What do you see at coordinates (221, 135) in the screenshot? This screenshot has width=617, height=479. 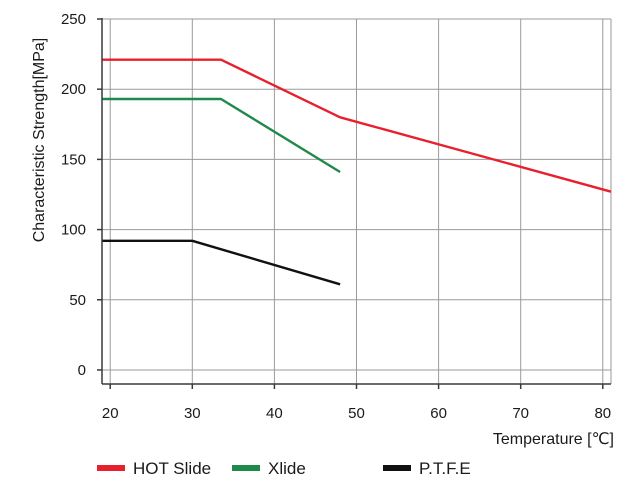 I see `series-line-xlide` at bounding box center [221, 135].